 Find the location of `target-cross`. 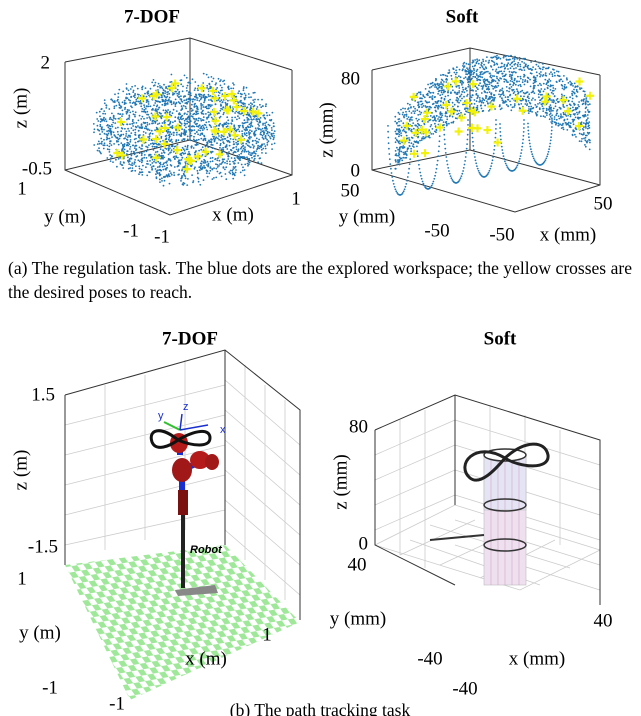

target-cross is located at coordinates (467, 103).